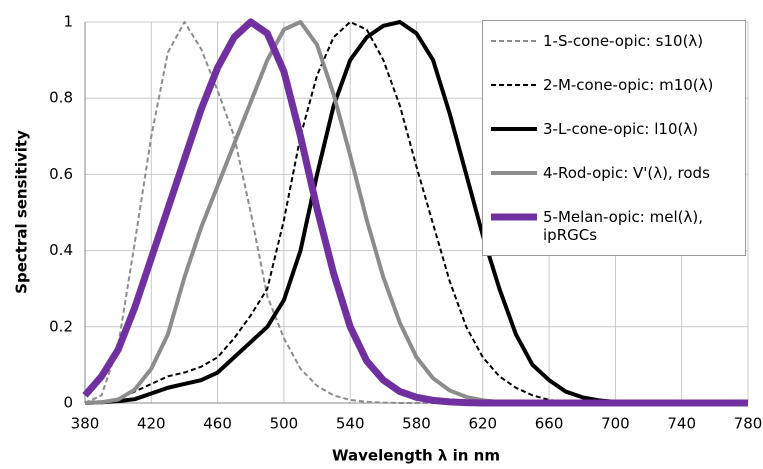  Describe the element at coordinates (61, 174) in the screenshot. I see `y-tick-label: 0.6` at that location.